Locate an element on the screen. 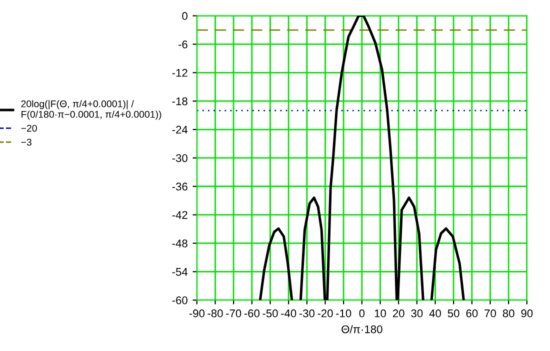  x-axis-title: Θ/π·180 is located at coordinates (362, 329).